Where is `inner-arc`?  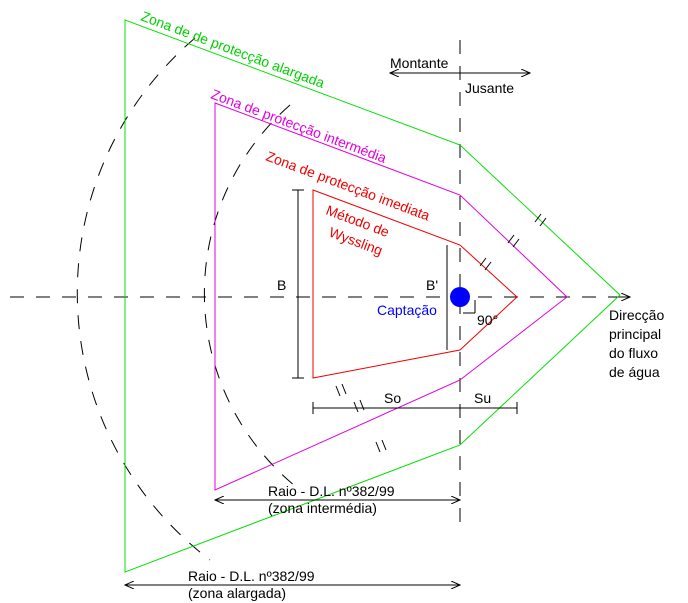
inner-arc is located at coordinates (252, 297).